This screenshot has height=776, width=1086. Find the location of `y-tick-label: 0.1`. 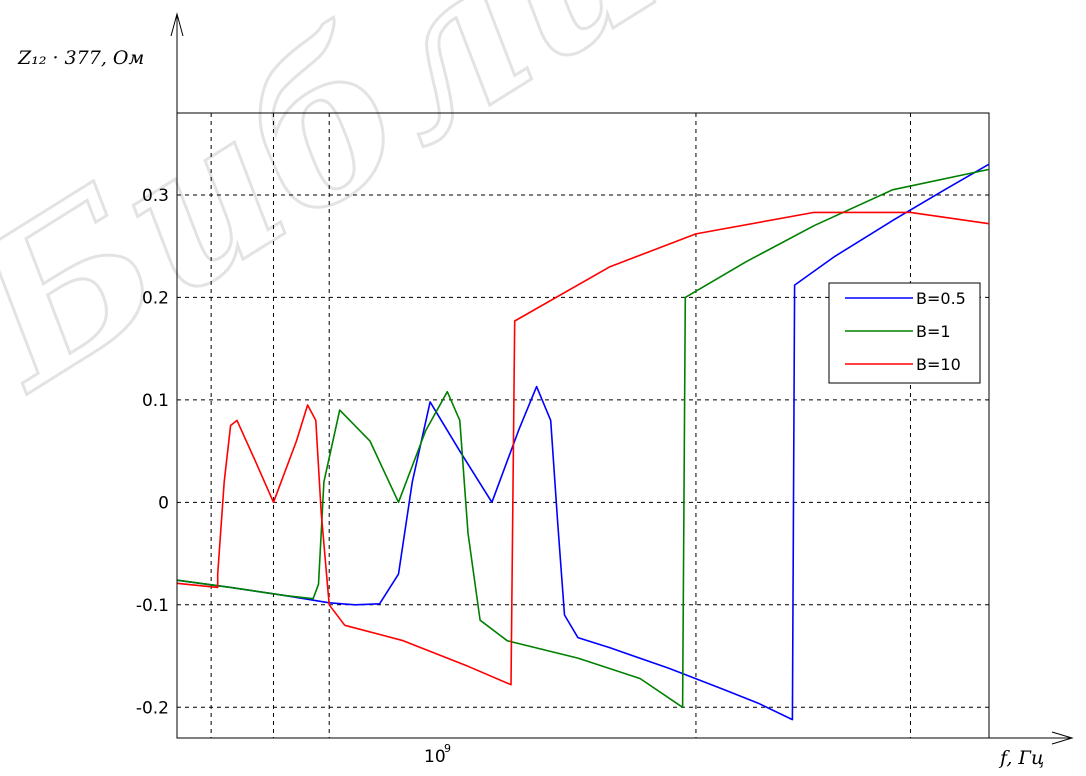

y-tick-label: 0.1 is located at coordinates (155, 401).